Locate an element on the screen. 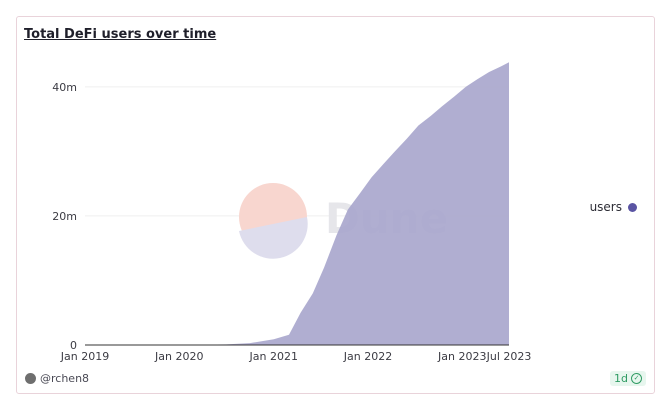 This screenshot has width=671, height=408. x-tick-label: Jan 2021 is located at coordinates (273, 356).